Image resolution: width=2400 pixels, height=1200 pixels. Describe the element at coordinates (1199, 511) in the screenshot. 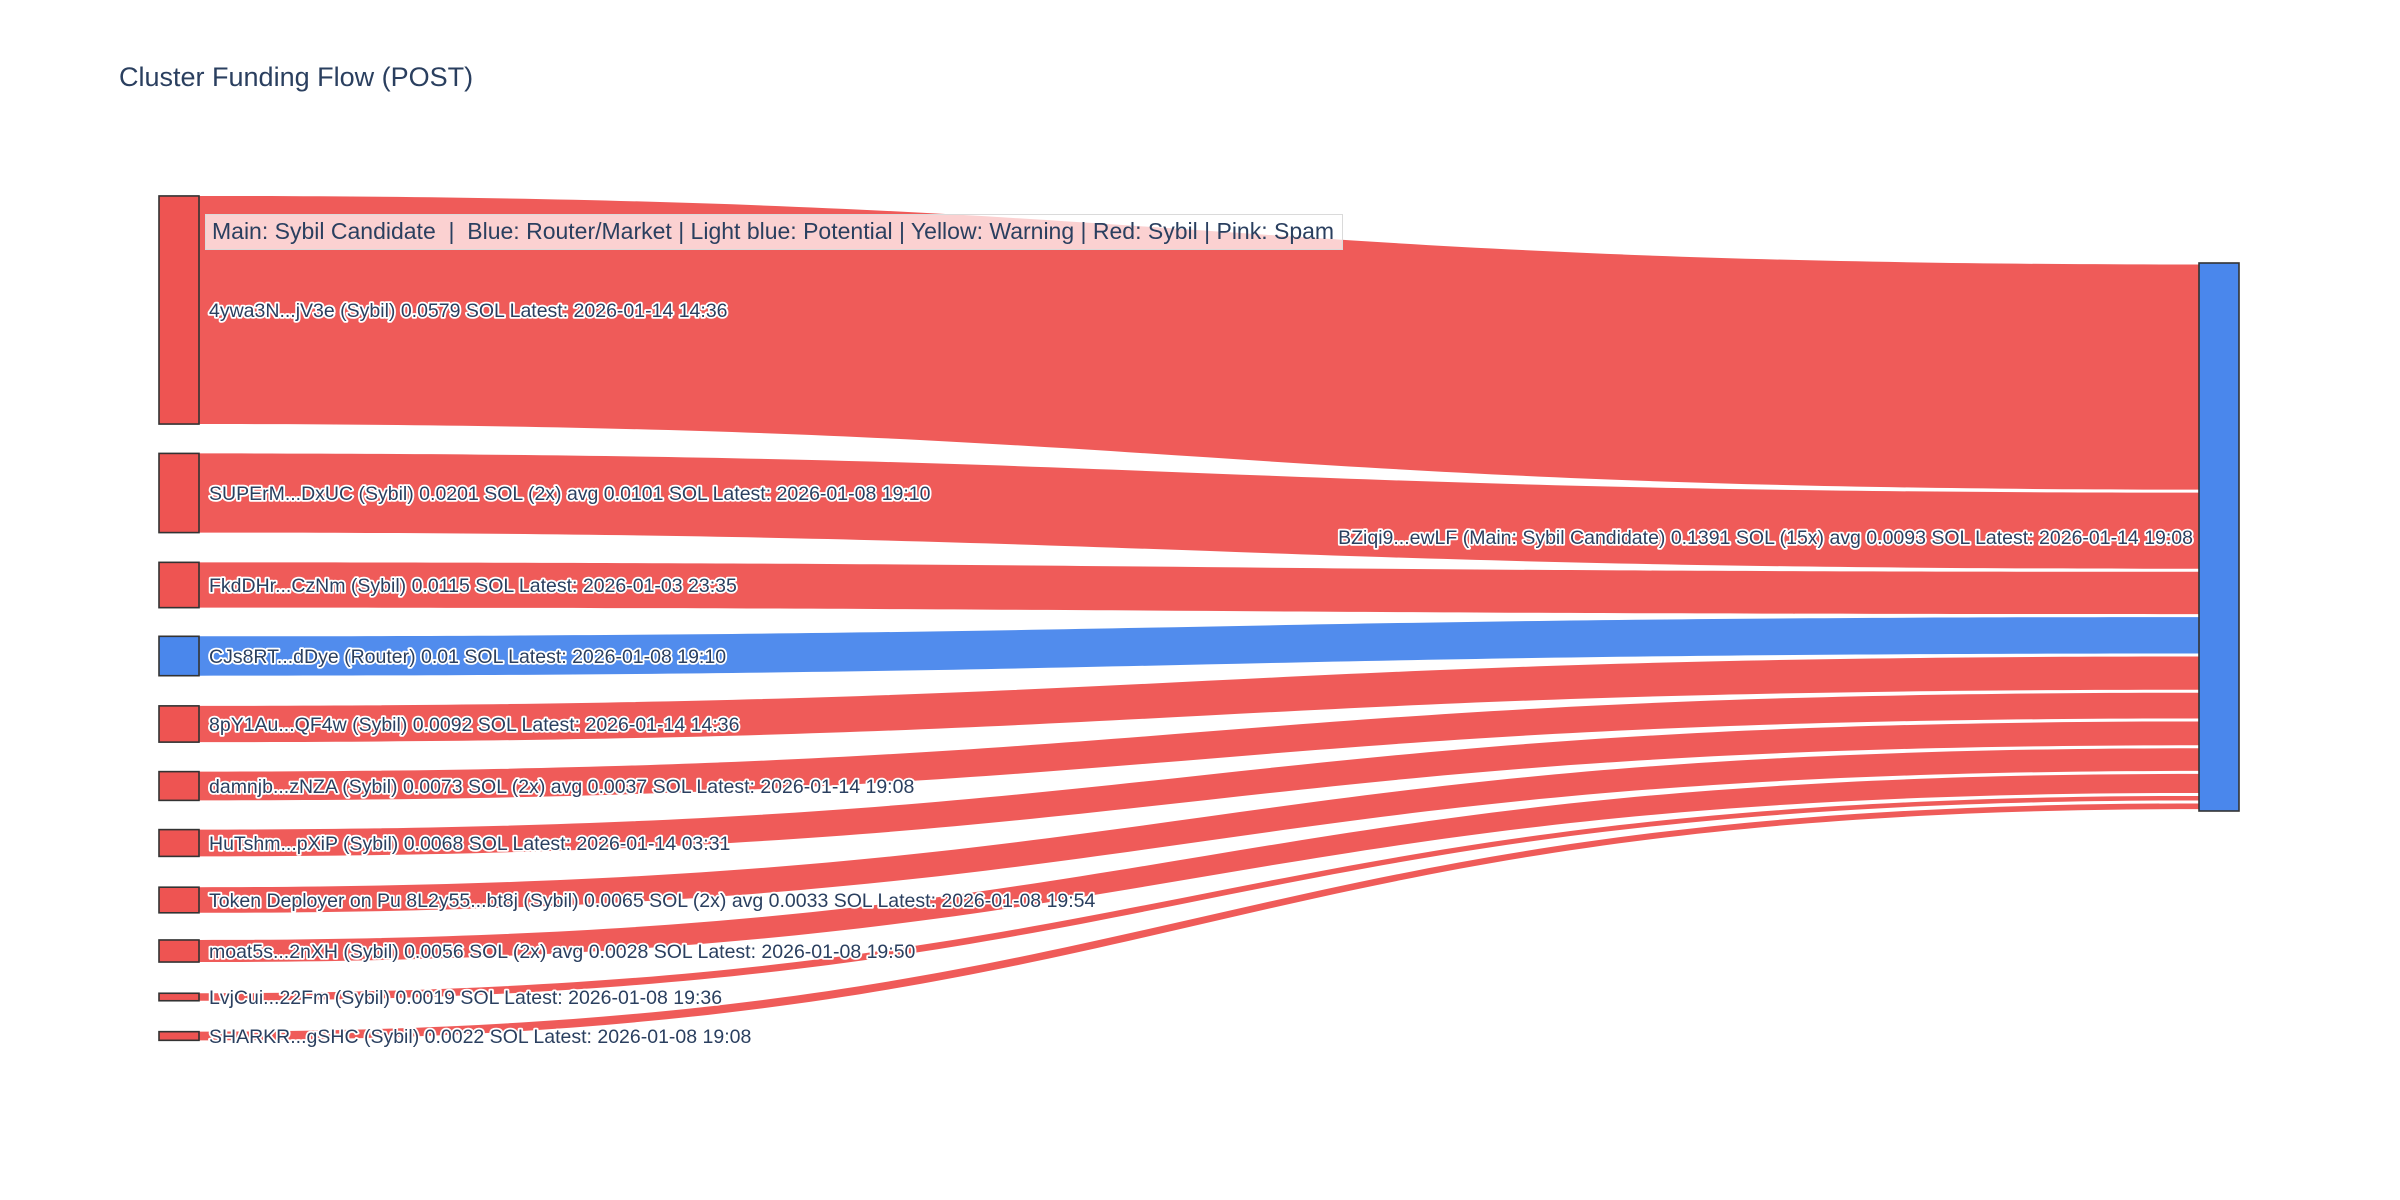

I see `sankey-link-SUPErM...DxUC` at that location.